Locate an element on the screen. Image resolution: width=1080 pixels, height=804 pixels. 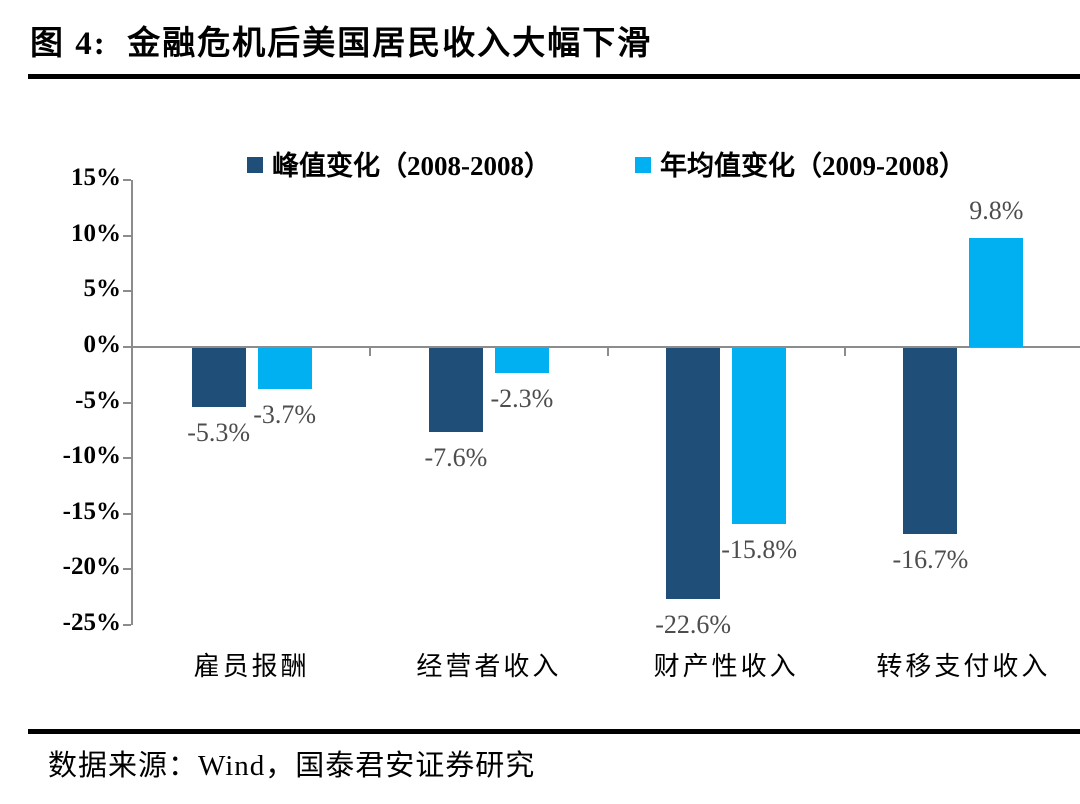
legend-item-1: 年均值变化（2009-2008） is located at coordinates (800, 163).